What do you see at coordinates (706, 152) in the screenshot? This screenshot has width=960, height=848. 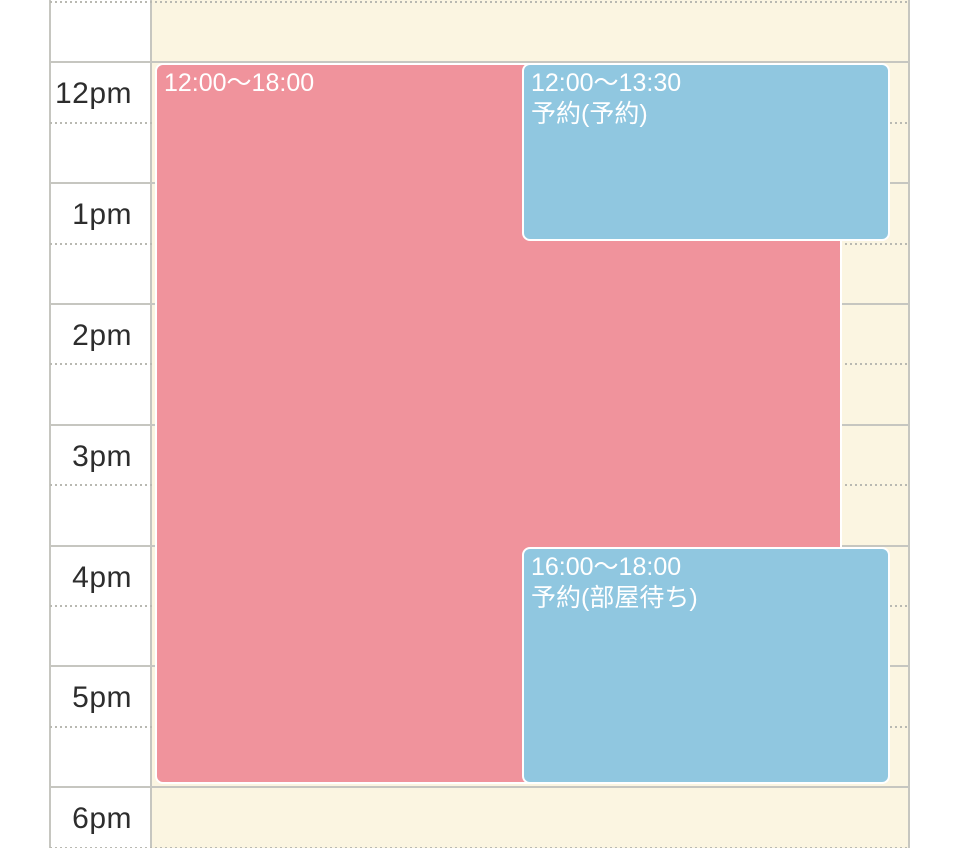 I see `event-reservation-1: 12:00〜13:30 予約(予約)` at bounding box center [706, 152].